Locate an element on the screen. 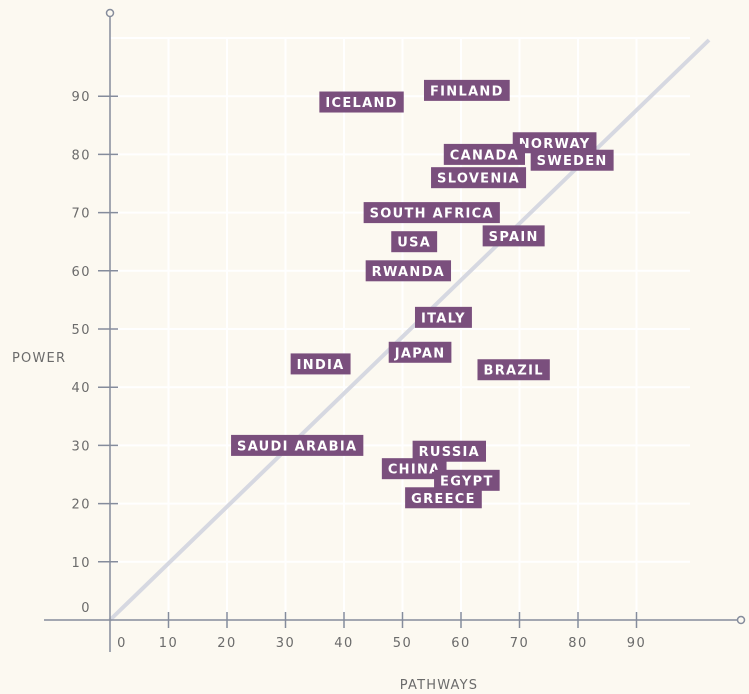  data-point-label: ITALY is located at coordinates (443, 318).